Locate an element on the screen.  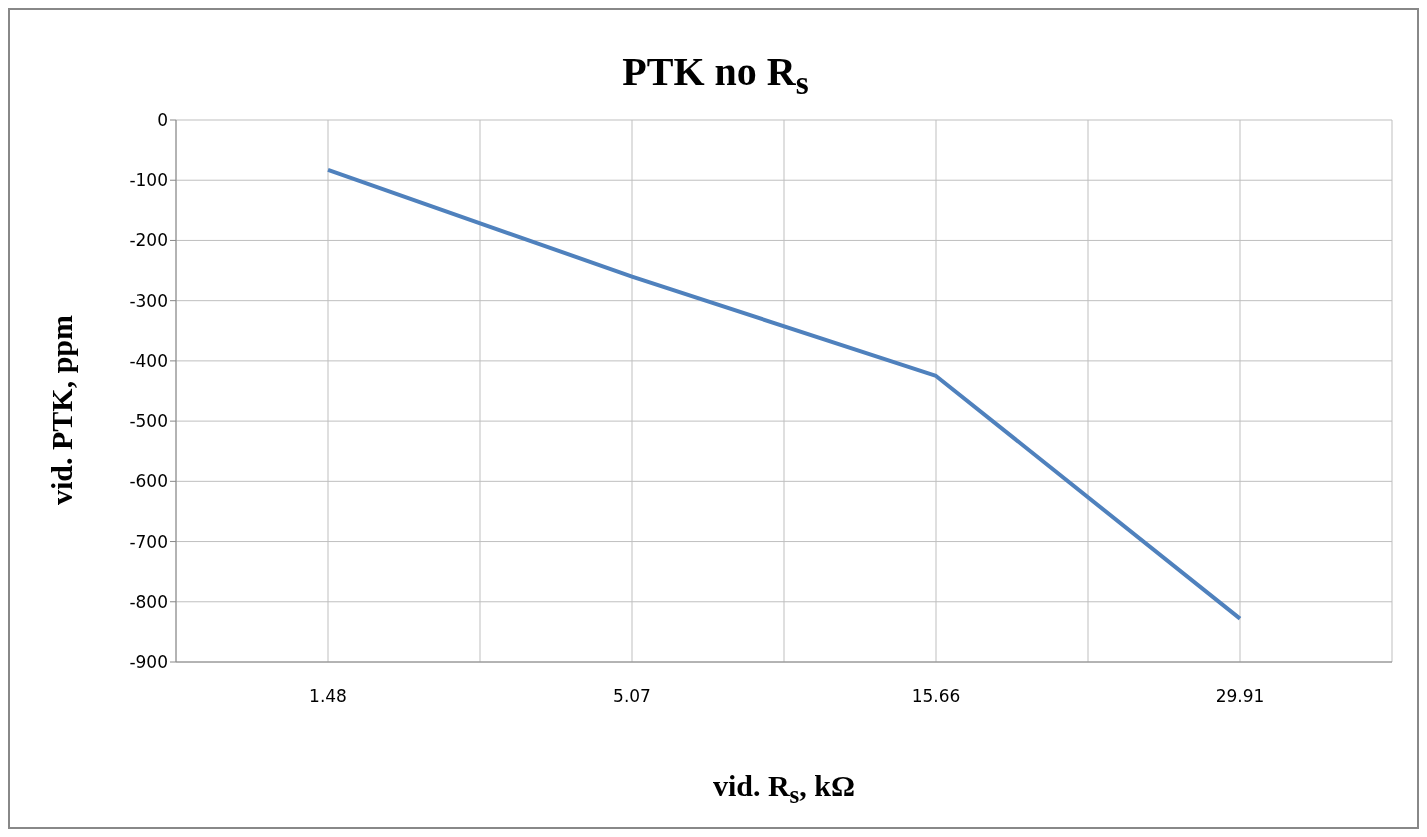
chart-title: PTK no R$_{s}$ is located at coordinates (715, 75).